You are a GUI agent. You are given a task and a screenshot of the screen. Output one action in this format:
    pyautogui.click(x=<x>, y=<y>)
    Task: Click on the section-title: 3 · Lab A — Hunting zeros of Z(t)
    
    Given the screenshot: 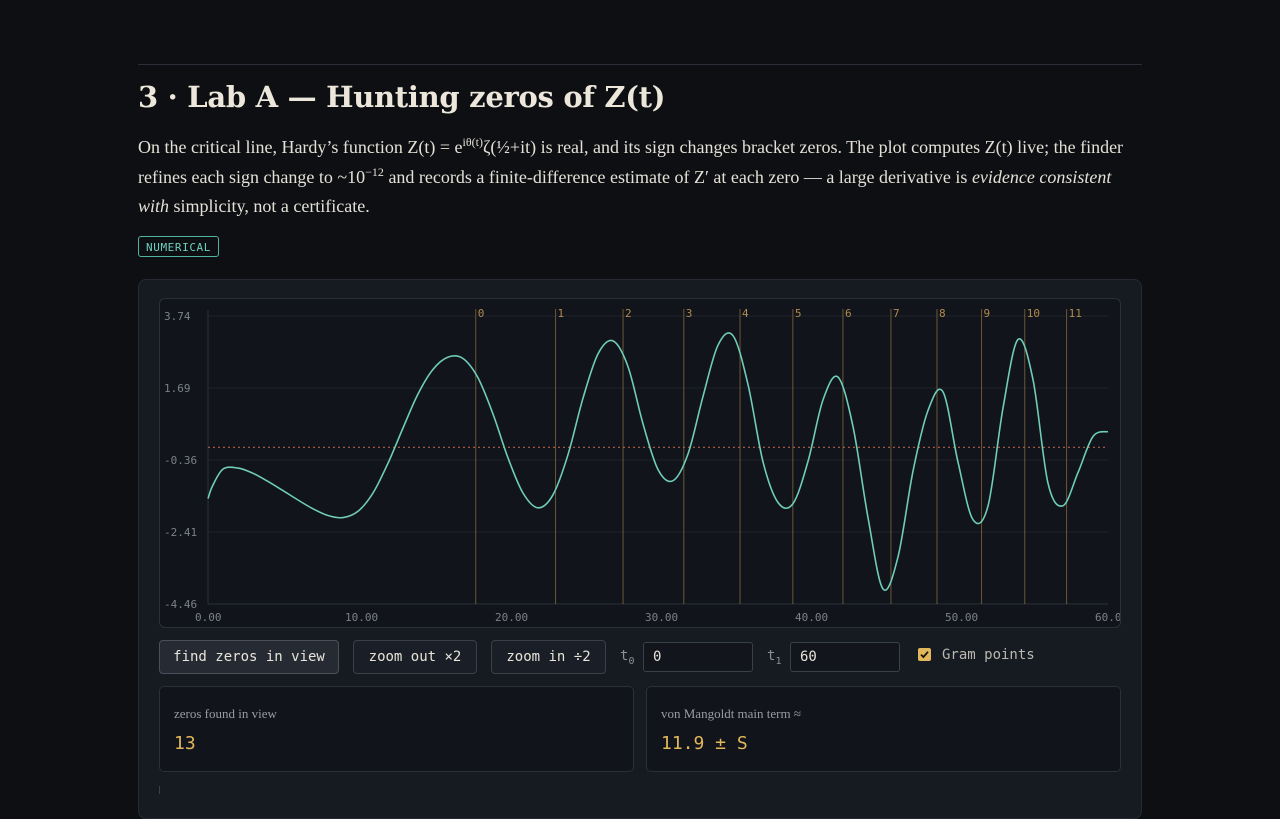 What is the action you would take?
    pyautogui.click(x=402, y=97)
    